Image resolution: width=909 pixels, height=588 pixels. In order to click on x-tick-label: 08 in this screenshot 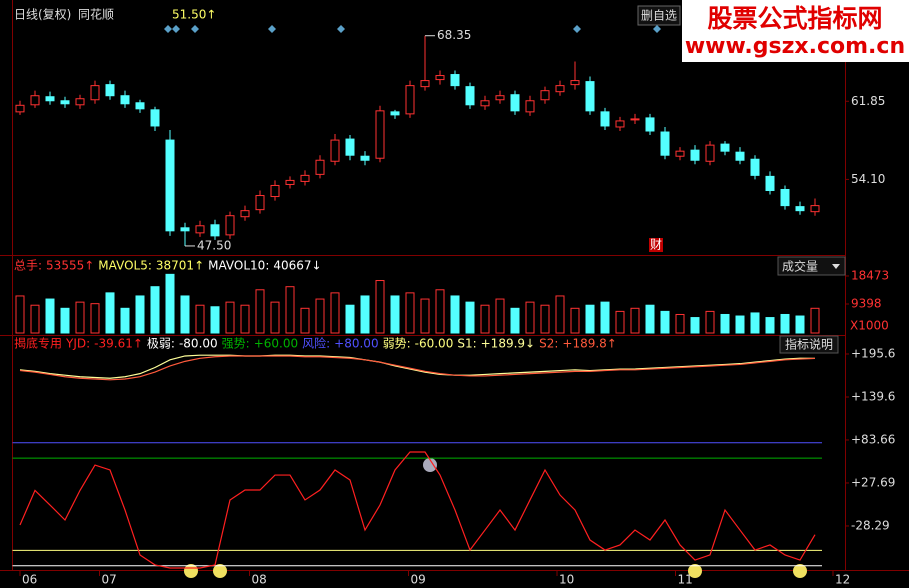, I will do `click(259, 580)`.